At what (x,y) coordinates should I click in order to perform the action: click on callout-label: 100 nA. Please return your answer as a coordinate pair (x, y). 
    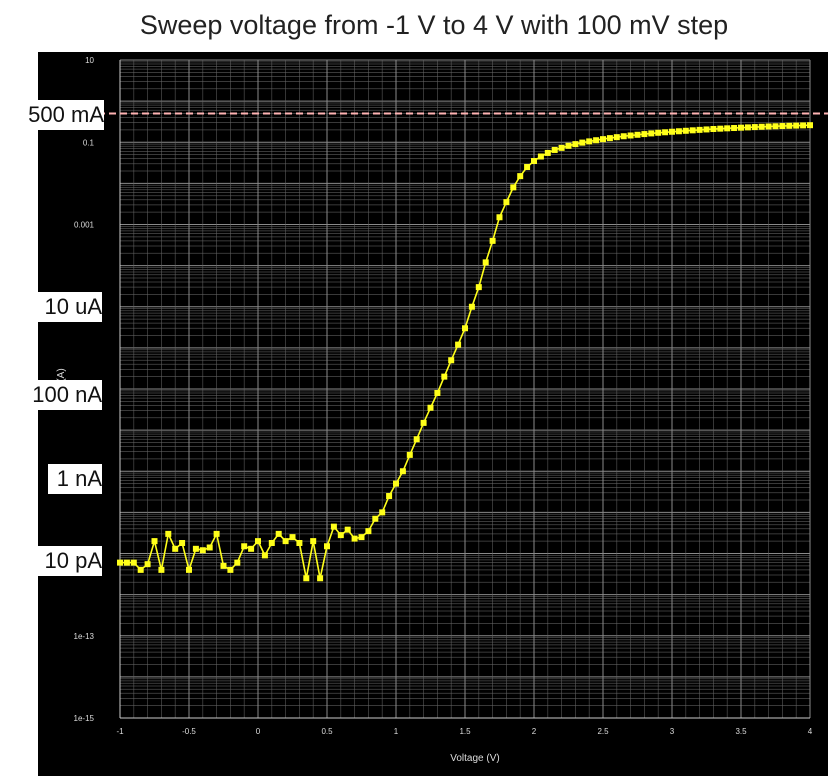
    Looking at the image, I should click on (62, 395).